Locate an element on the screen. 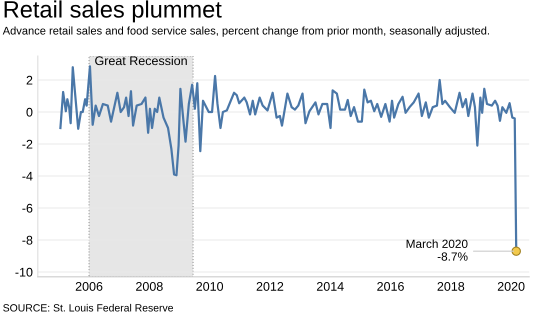 The height and width of the screenshot is (320, 540). y-tick-label: 0 is located at coordinates (29, 112).